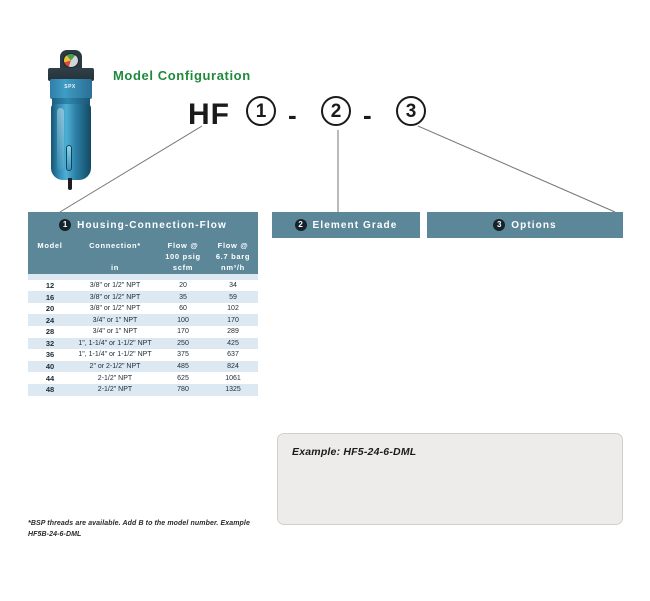  What do you see at coordinates (233, 285) in the screenshot?
I see `nm3h-value: 34` at bounding box center [233, 285].